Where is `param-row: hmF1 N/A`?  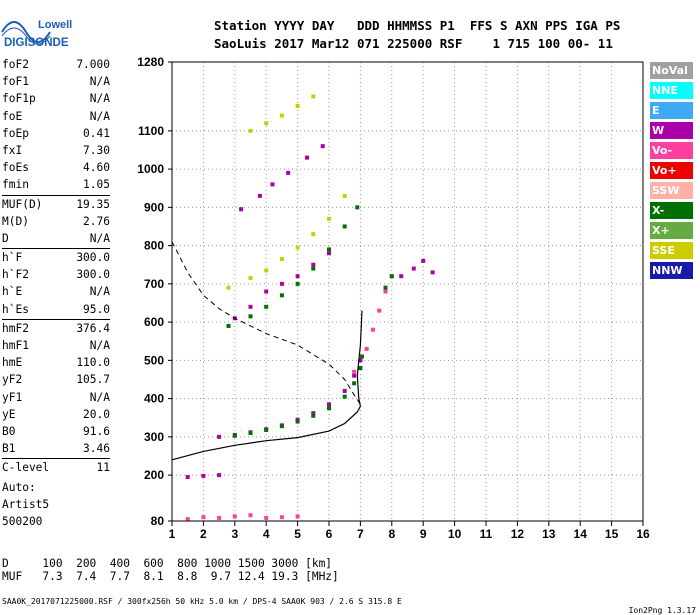
param-row: hmF1 N/A is located at coordinates (56, 345).